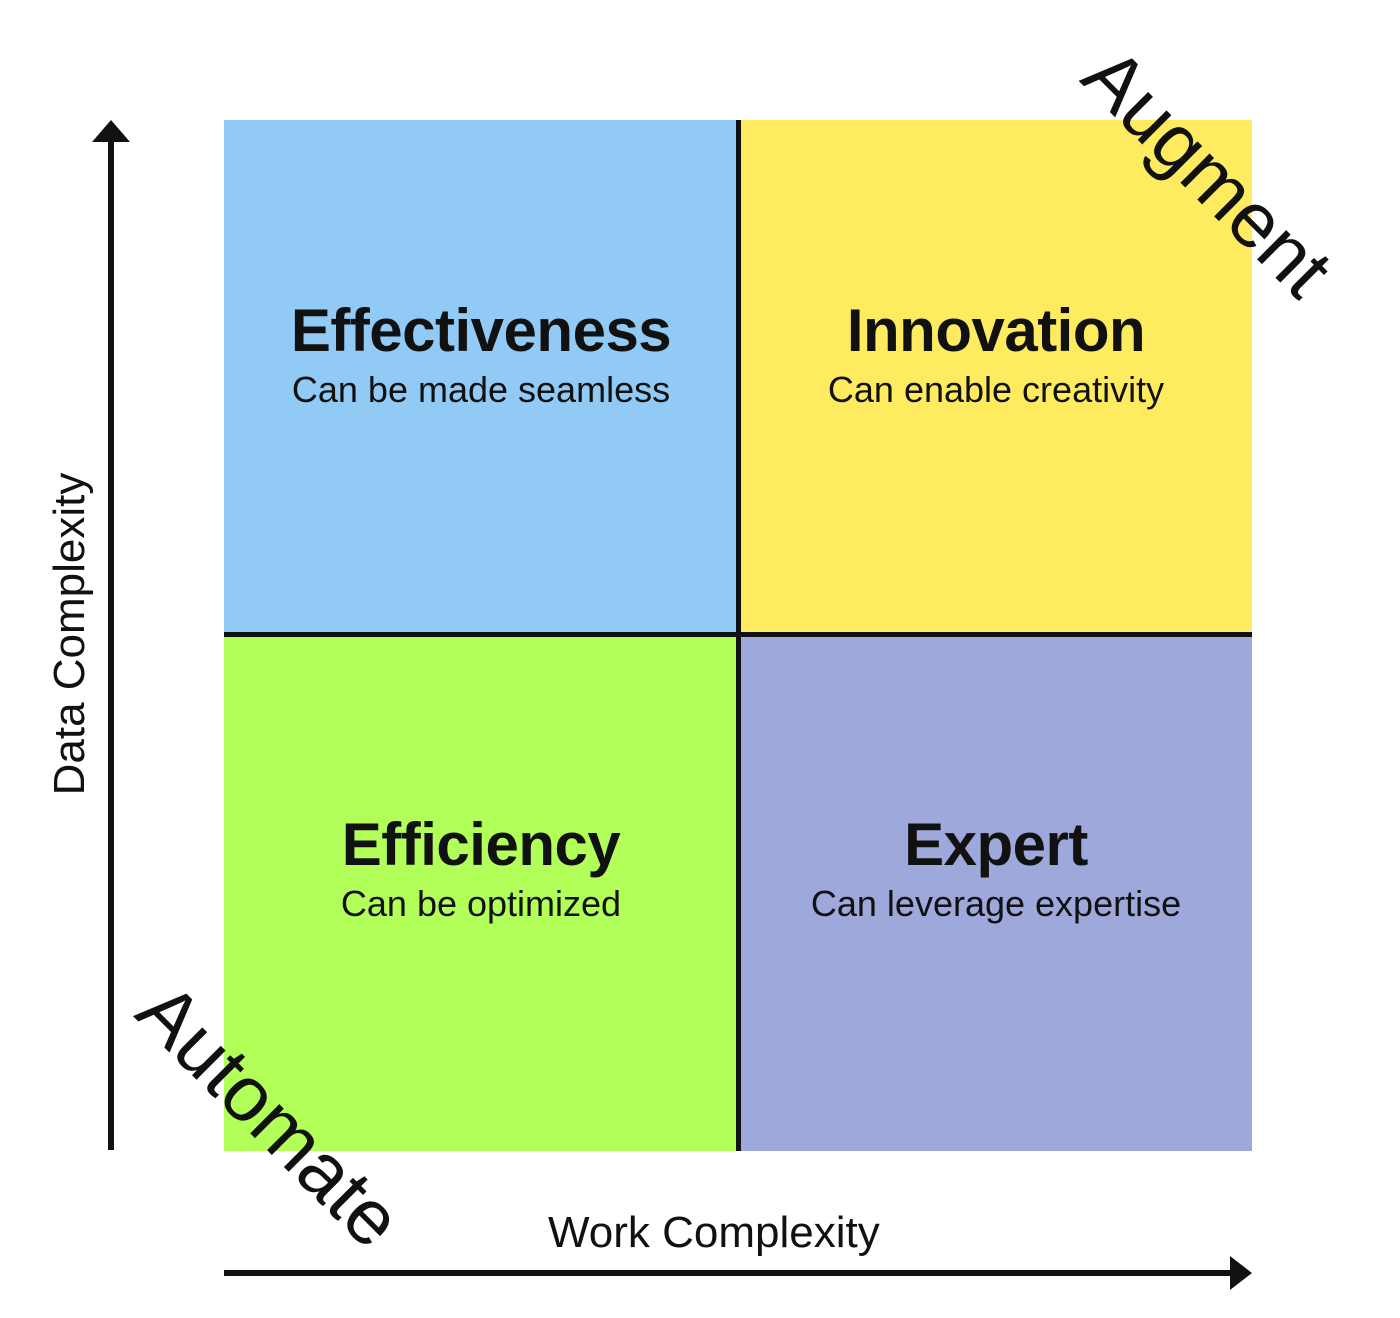  I want to click on quadrant-effectiveness: Effectiveness Can be made seamless, so click(481, 377).